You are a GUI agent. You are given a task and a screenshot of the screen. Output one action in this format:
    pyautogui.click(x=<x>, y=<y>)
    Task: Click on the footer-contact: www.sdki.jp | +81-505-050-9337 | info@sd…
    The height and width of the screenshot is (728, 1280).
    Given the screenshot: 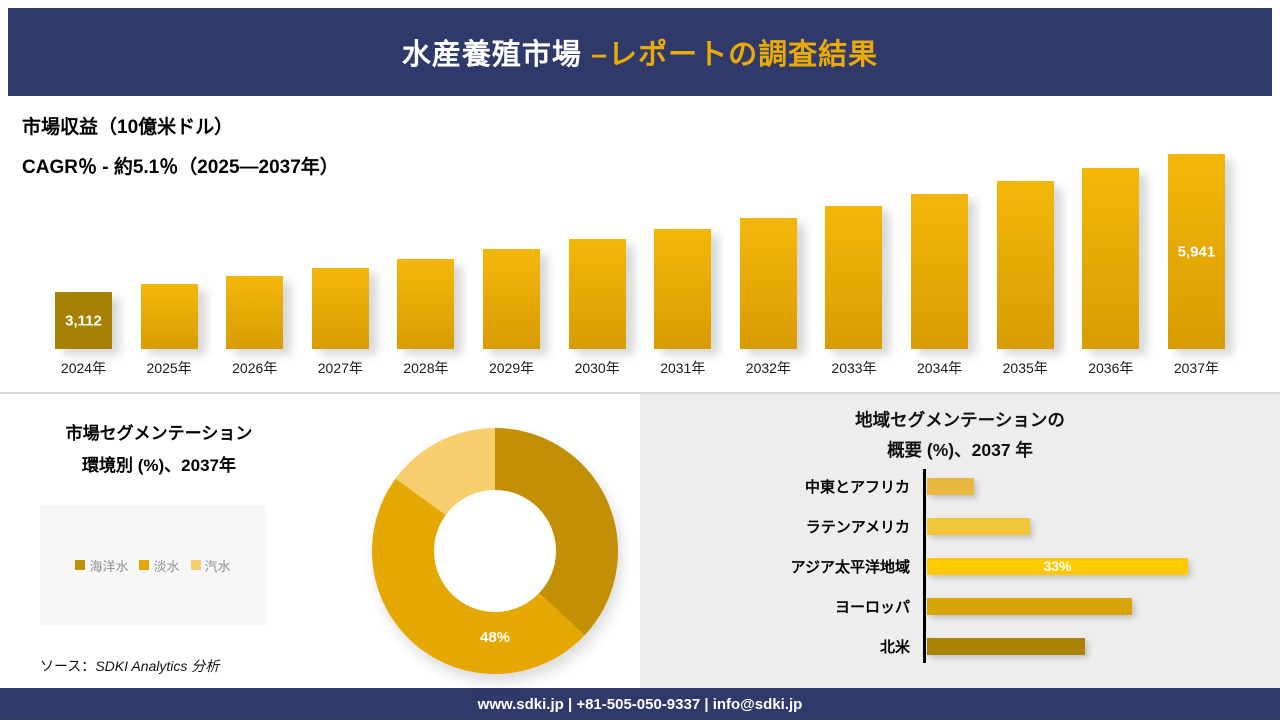 What is the action you would take?
    pyautogui.click(x=640, y=704)
    